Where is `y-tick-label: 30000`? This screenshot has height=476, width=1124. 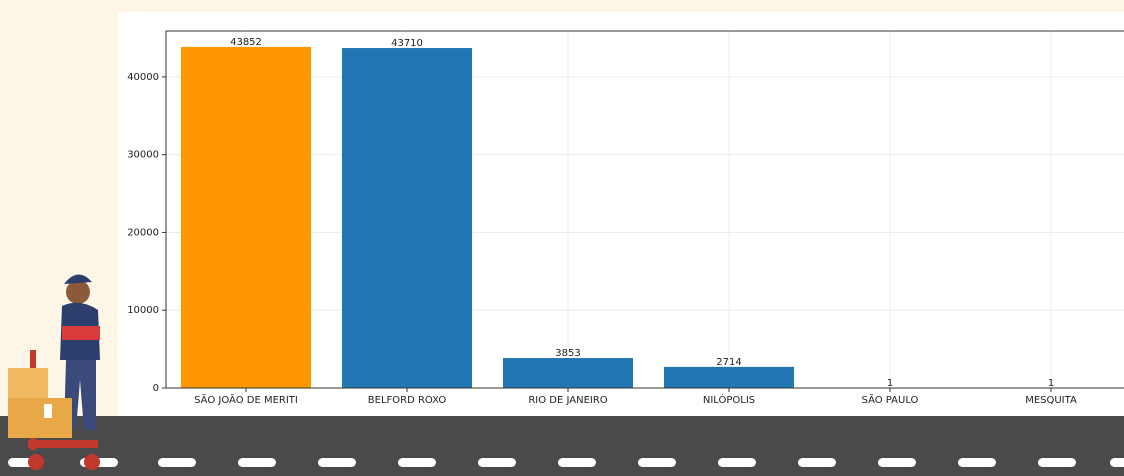 y-tick-label: 30000 is located at coordinates (143, 155).